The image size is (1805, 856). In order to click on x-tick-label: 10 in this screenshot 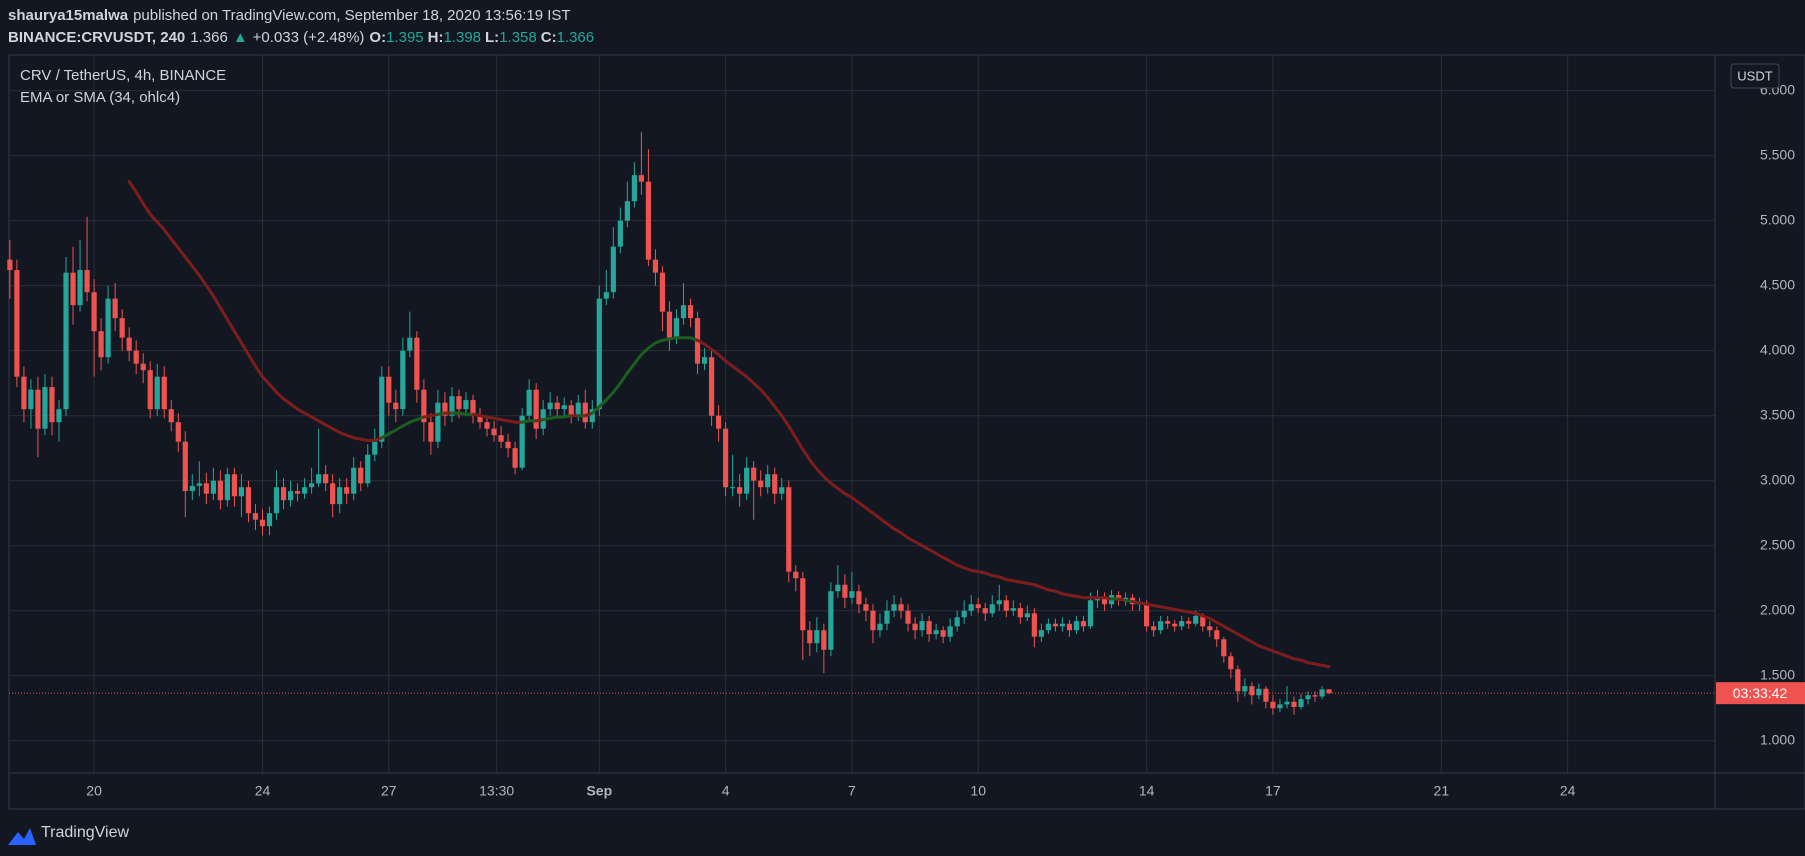, I will do `click(978, 791)`.